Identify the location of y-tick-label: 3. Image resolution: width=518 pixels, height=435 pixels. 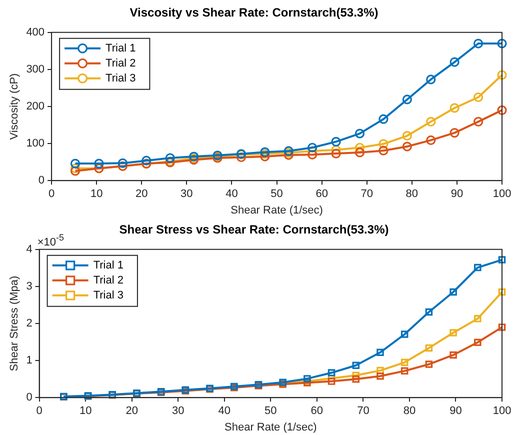
(29, 286).